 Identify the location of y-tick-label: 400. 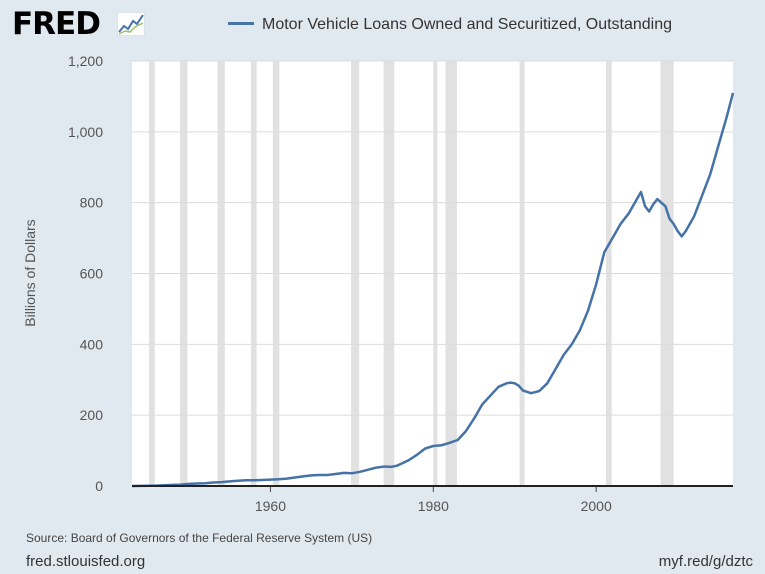
(92, 344).